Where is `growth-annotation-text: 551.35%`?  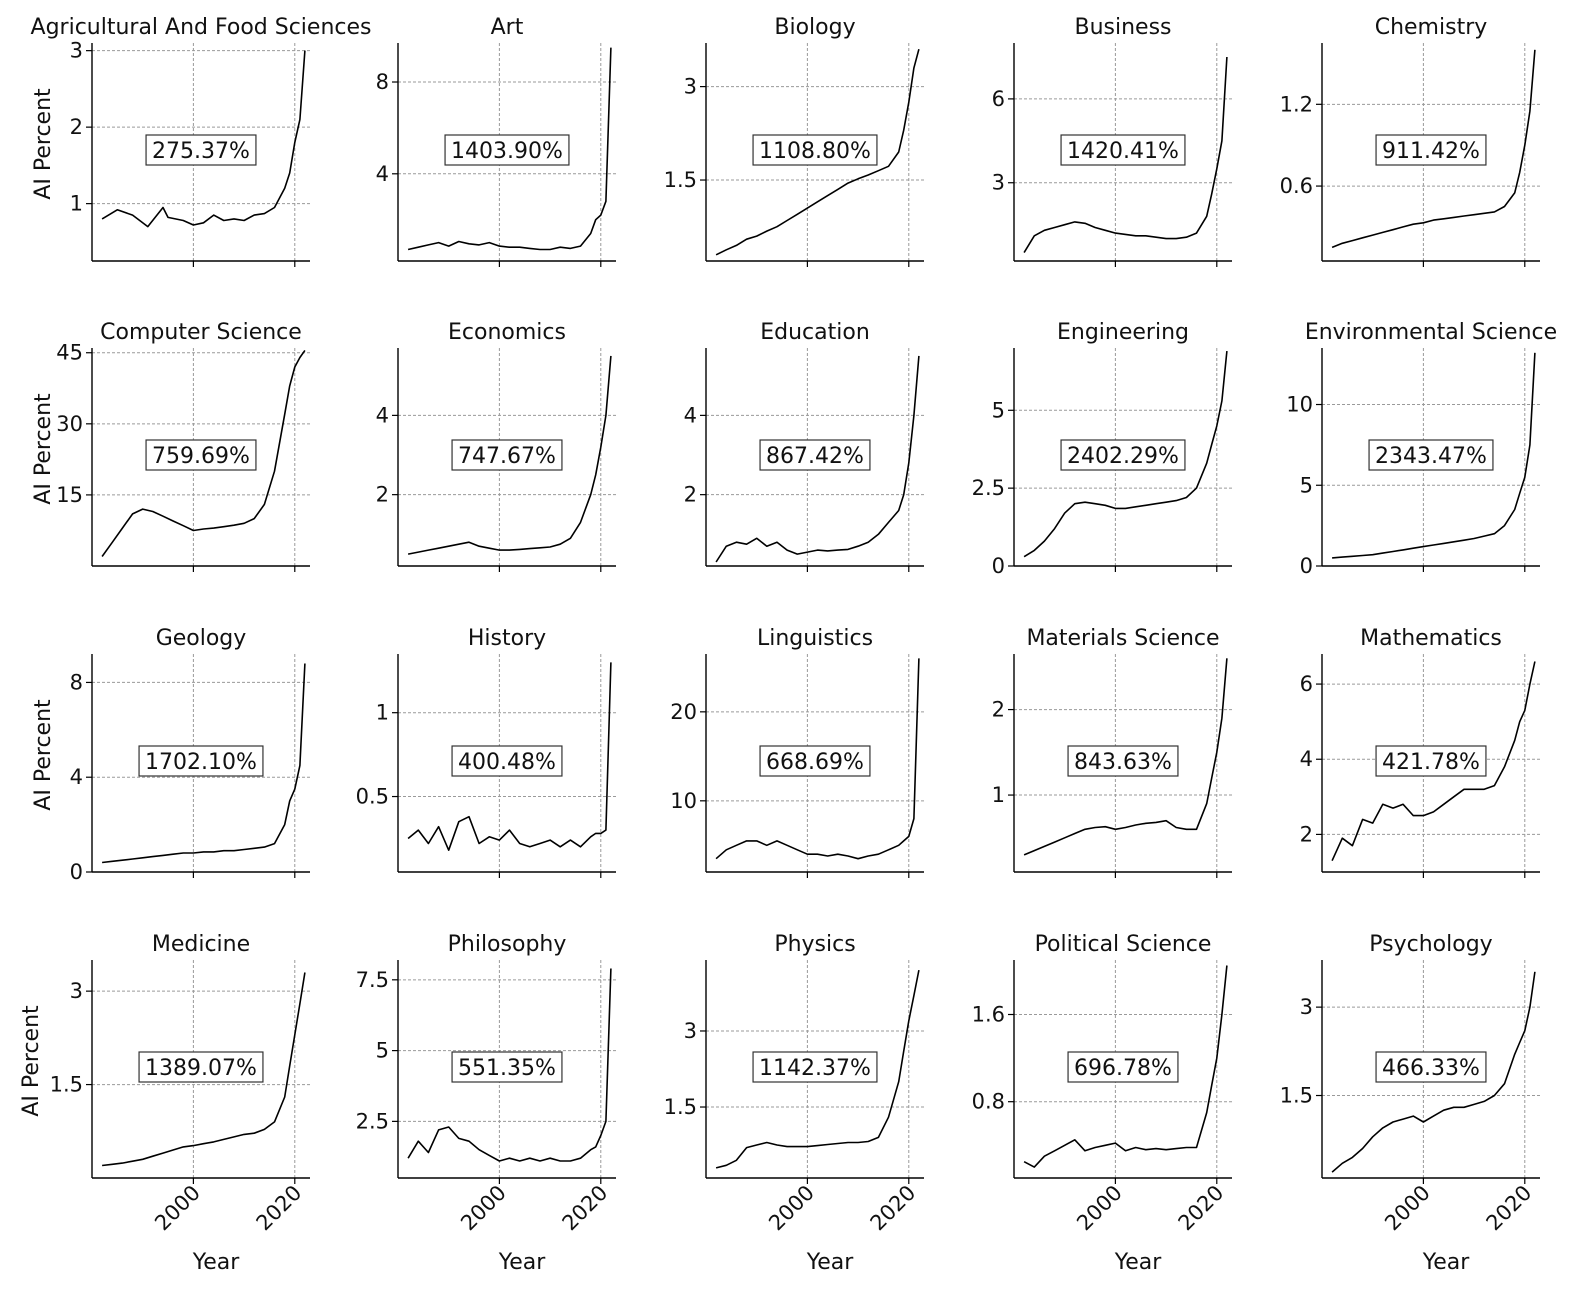
growth-annotation-text: 551.35% is located at coordinates (507, 1068).